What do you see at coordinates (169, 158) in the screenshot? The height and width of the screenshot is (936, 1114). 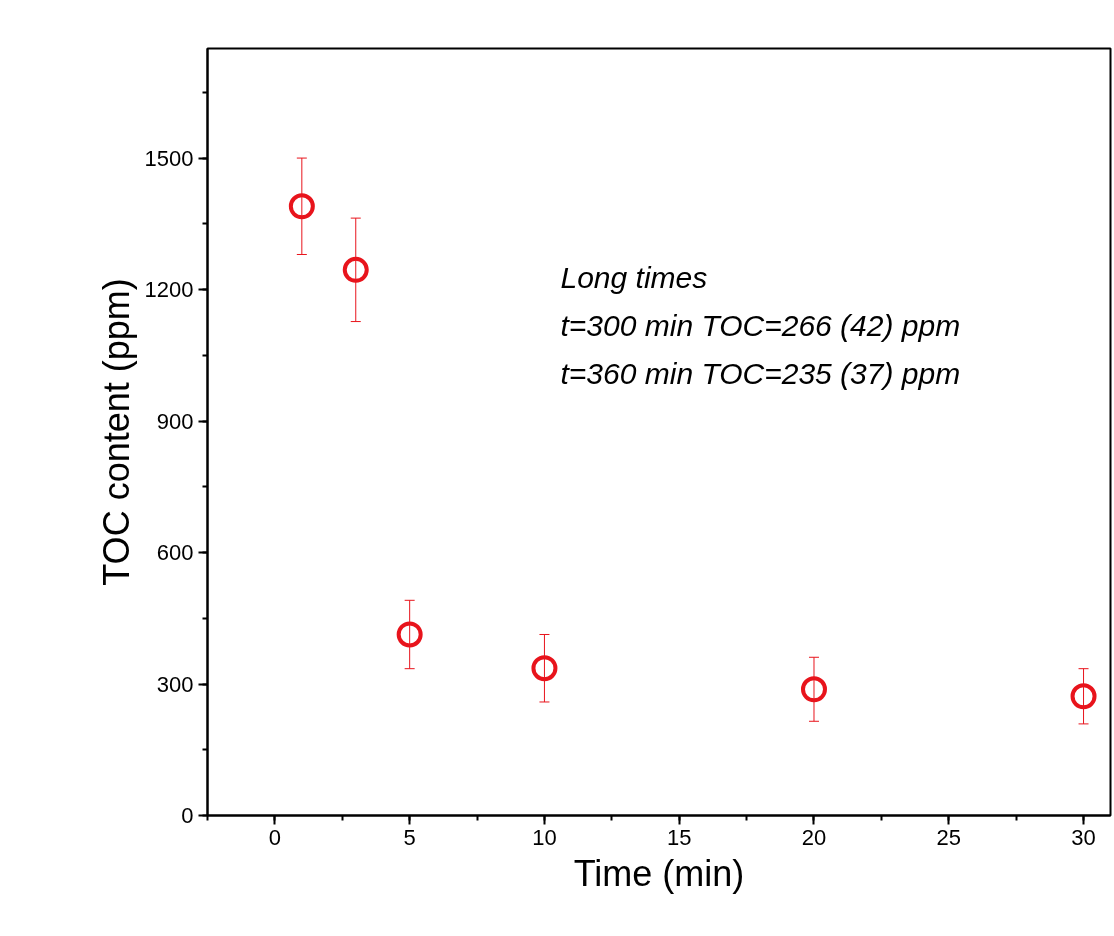 I see `y-tick-label: 1500` at bounding box center [169, 158].